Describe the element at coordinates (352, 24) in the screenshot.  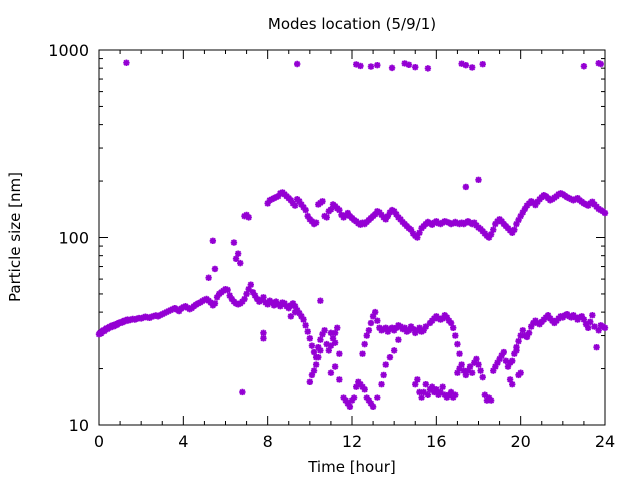
I see `chart-title: Modes location (5/9/1)` at that location.